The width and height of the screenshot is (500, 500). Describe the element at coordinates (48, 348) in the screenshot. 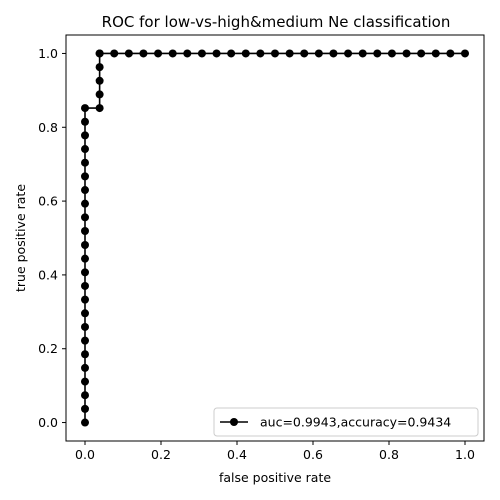

I see `y-tick-label: 0.2` at that location.